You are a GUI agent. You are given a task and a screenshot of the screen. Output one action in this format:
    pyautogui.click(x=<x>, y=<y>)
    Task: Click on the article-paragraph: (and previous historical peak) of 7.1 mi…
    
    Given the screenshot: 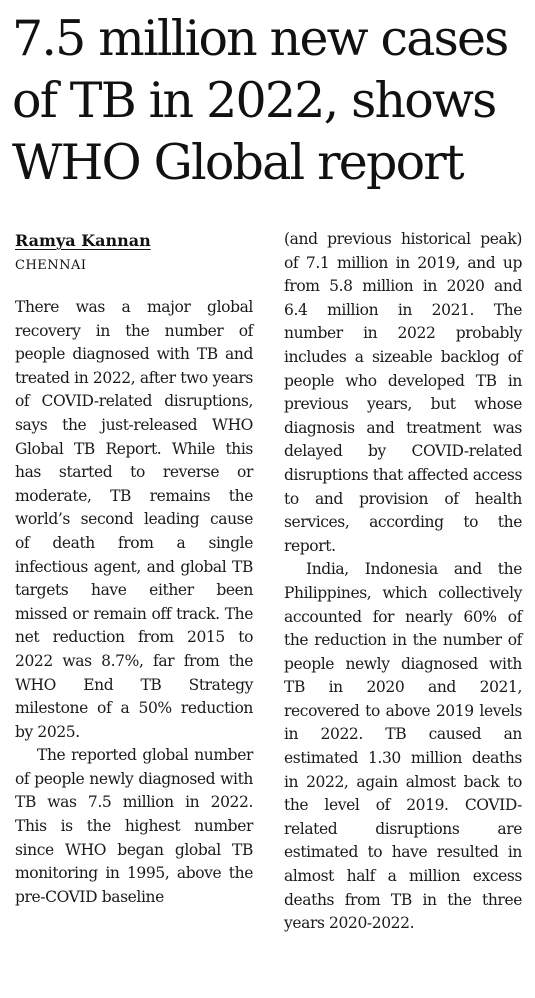 What is the action you would take?
    pyautogui.click(x=403, y=392)
    